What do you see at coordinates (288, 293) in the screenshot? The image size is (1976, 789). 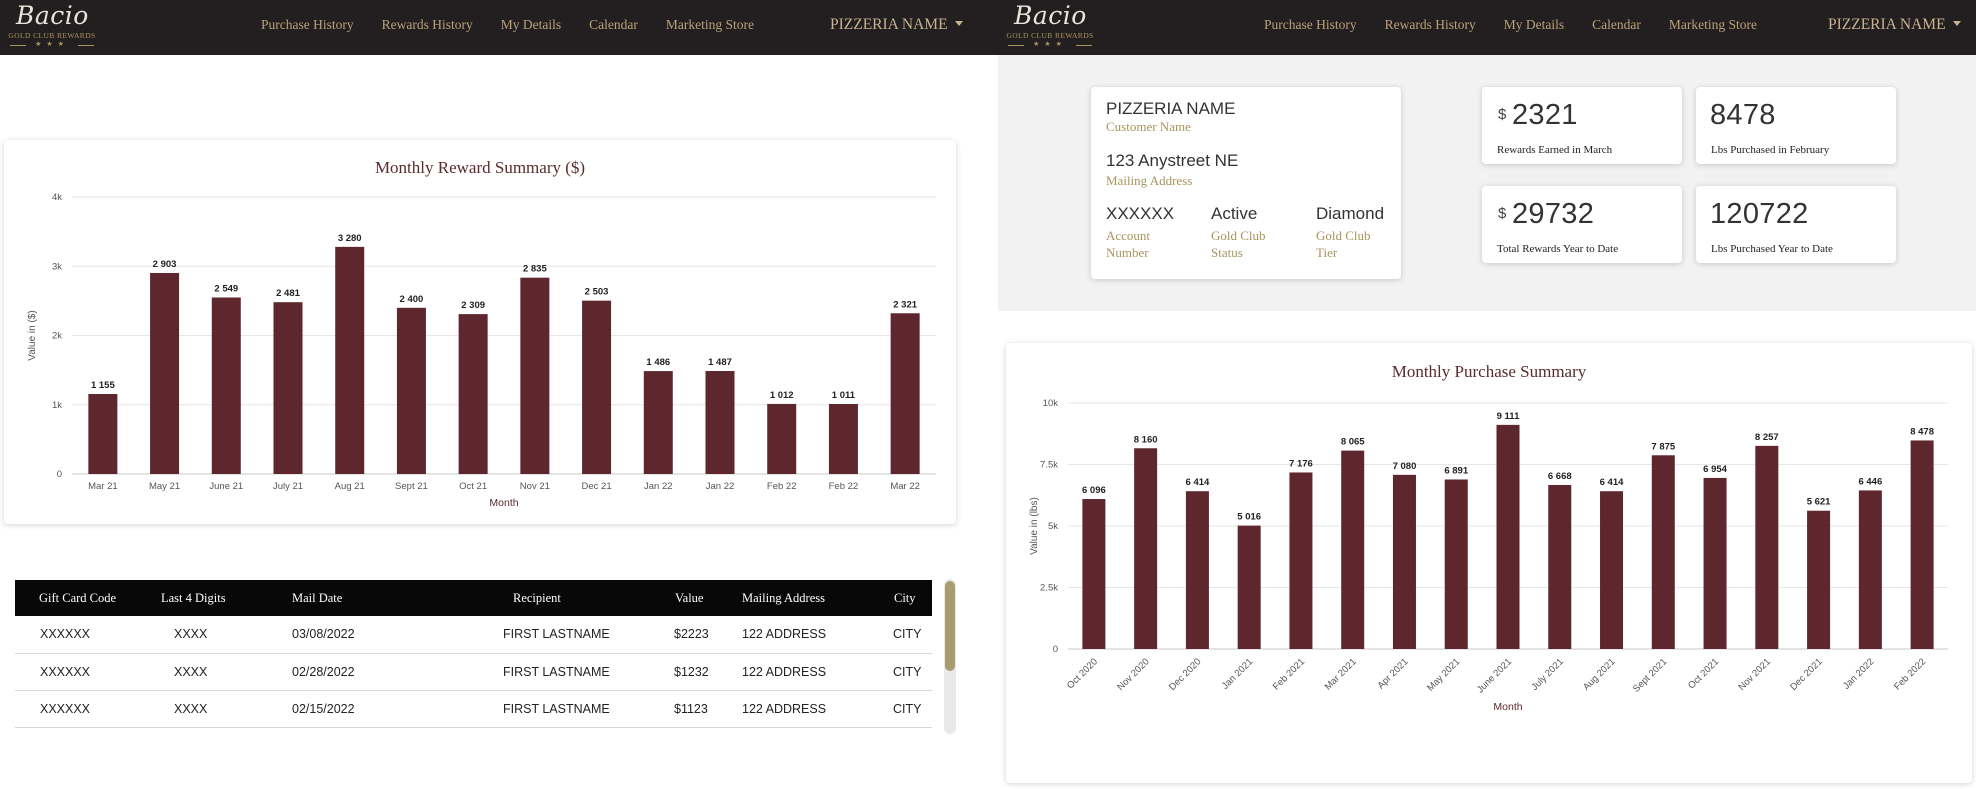 I see `bar-data-label: 2 481` at bounding box center [288, 293].